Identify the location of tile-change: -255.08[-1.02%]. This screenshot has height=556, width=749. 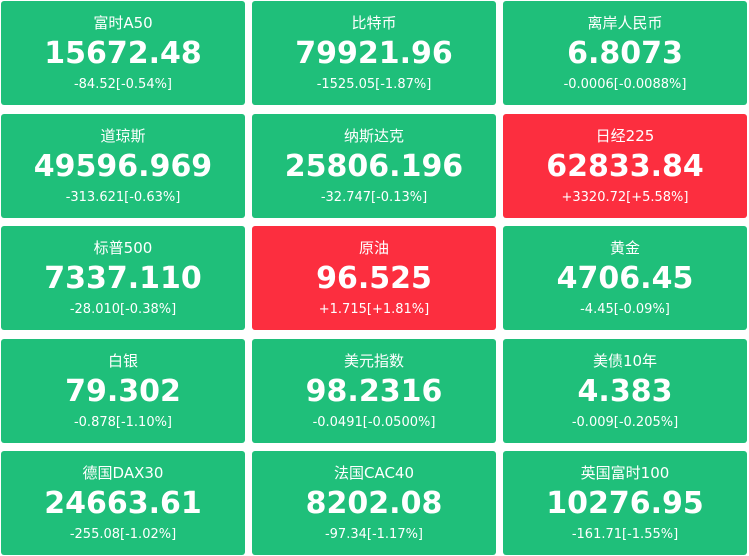
(123, 534).